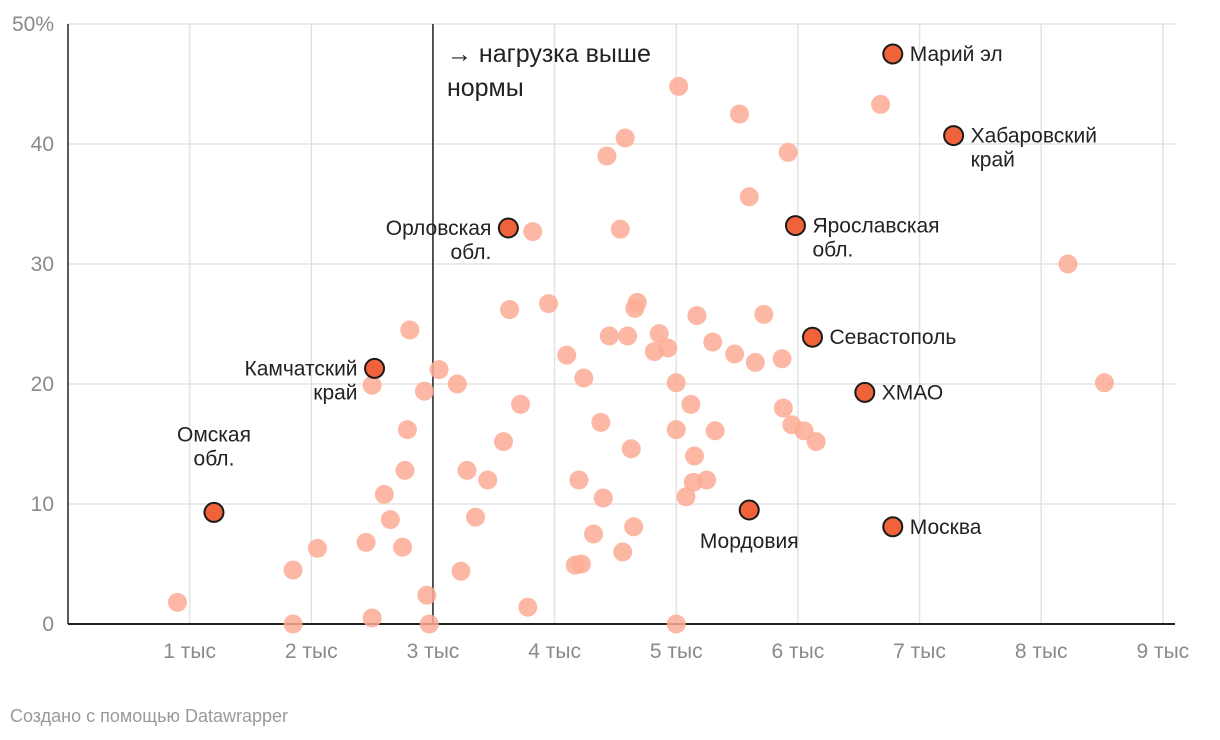 This screenshot has width=1220, height=740. I want to click on reference-line-label: → нагрузка выше, so click(549, 54).